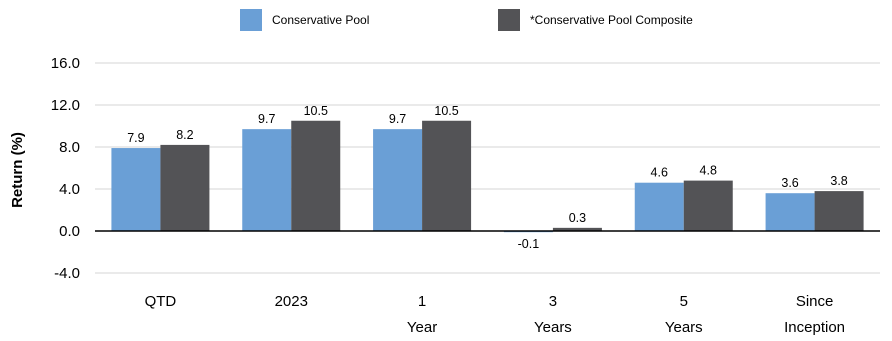  I want to click on data-label: 7.9, so click(135, 138).